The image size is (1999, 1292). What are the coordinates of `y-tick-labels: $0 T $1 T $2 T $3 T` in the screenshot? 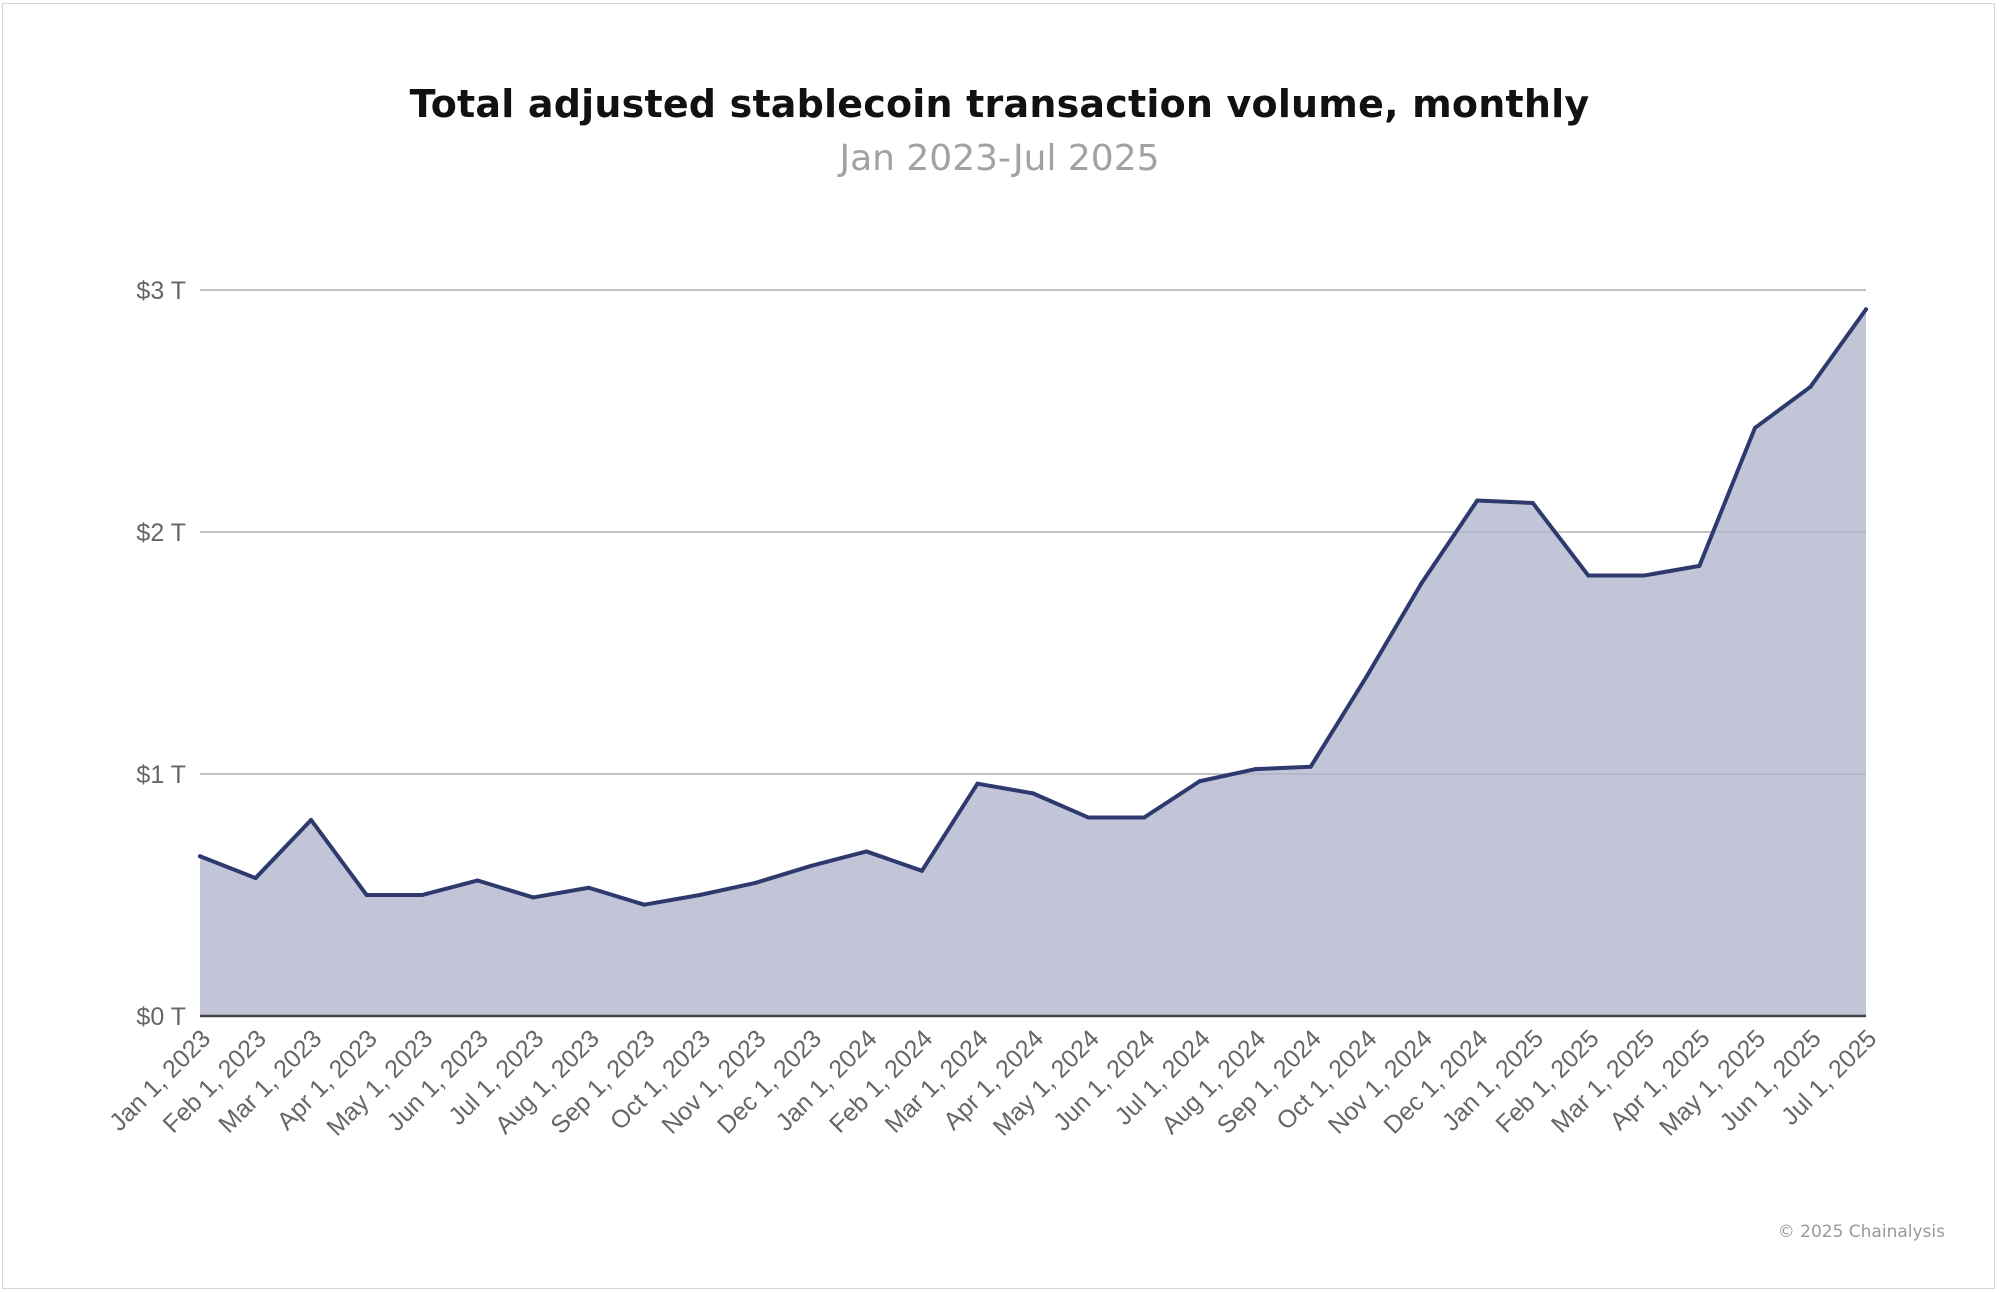 It's located at (161, 654).